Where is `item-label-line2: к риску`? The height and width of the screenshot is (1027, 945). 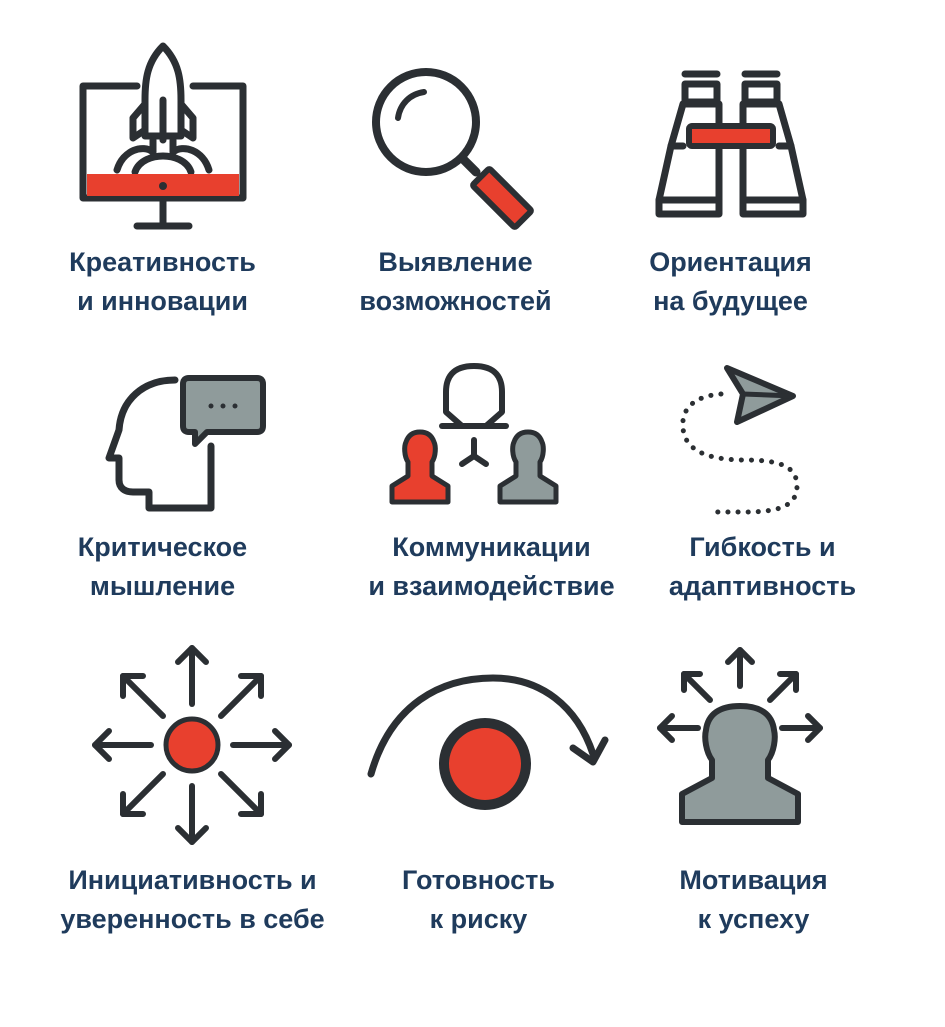
item-label-line2: к риску is located at coordinates (478, 919).